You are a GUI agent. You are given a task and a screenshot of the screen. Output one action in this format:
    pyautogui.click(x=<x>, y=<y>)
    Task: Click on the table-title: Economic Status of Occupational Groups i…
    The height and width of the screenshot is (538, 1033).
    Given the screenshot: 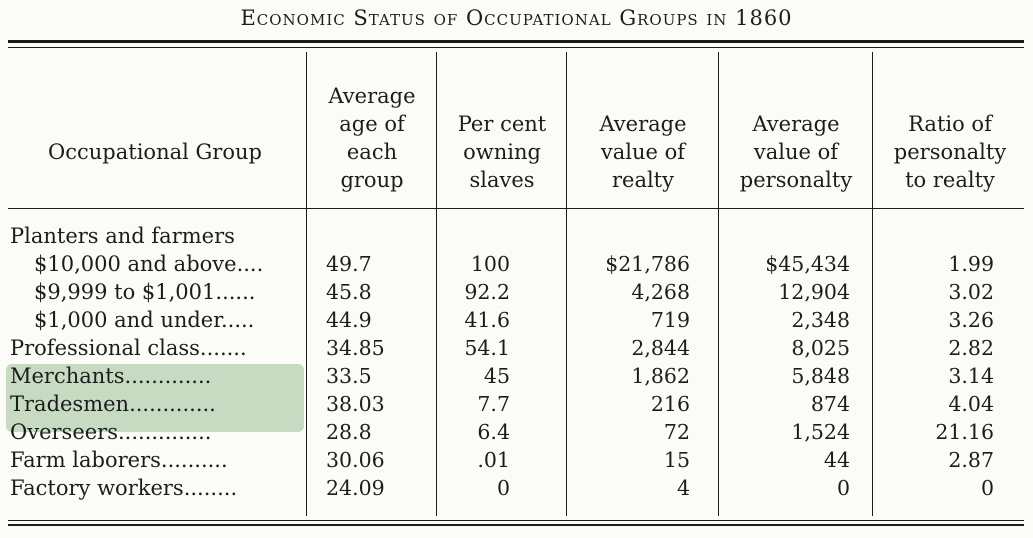 What is the action you would take?
    pyautogui.click(x=516, y=18)
    